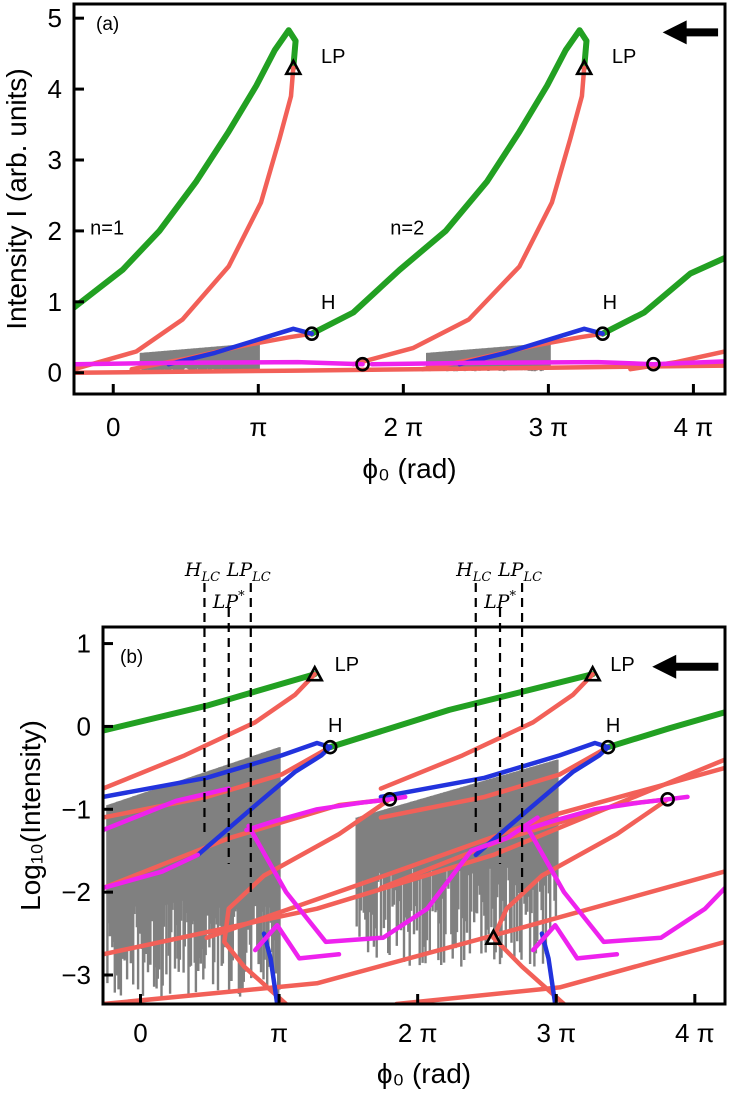 This screenshot has width=730, height=1101. I want to click on point-annotation: n=2, so click(407, 228).